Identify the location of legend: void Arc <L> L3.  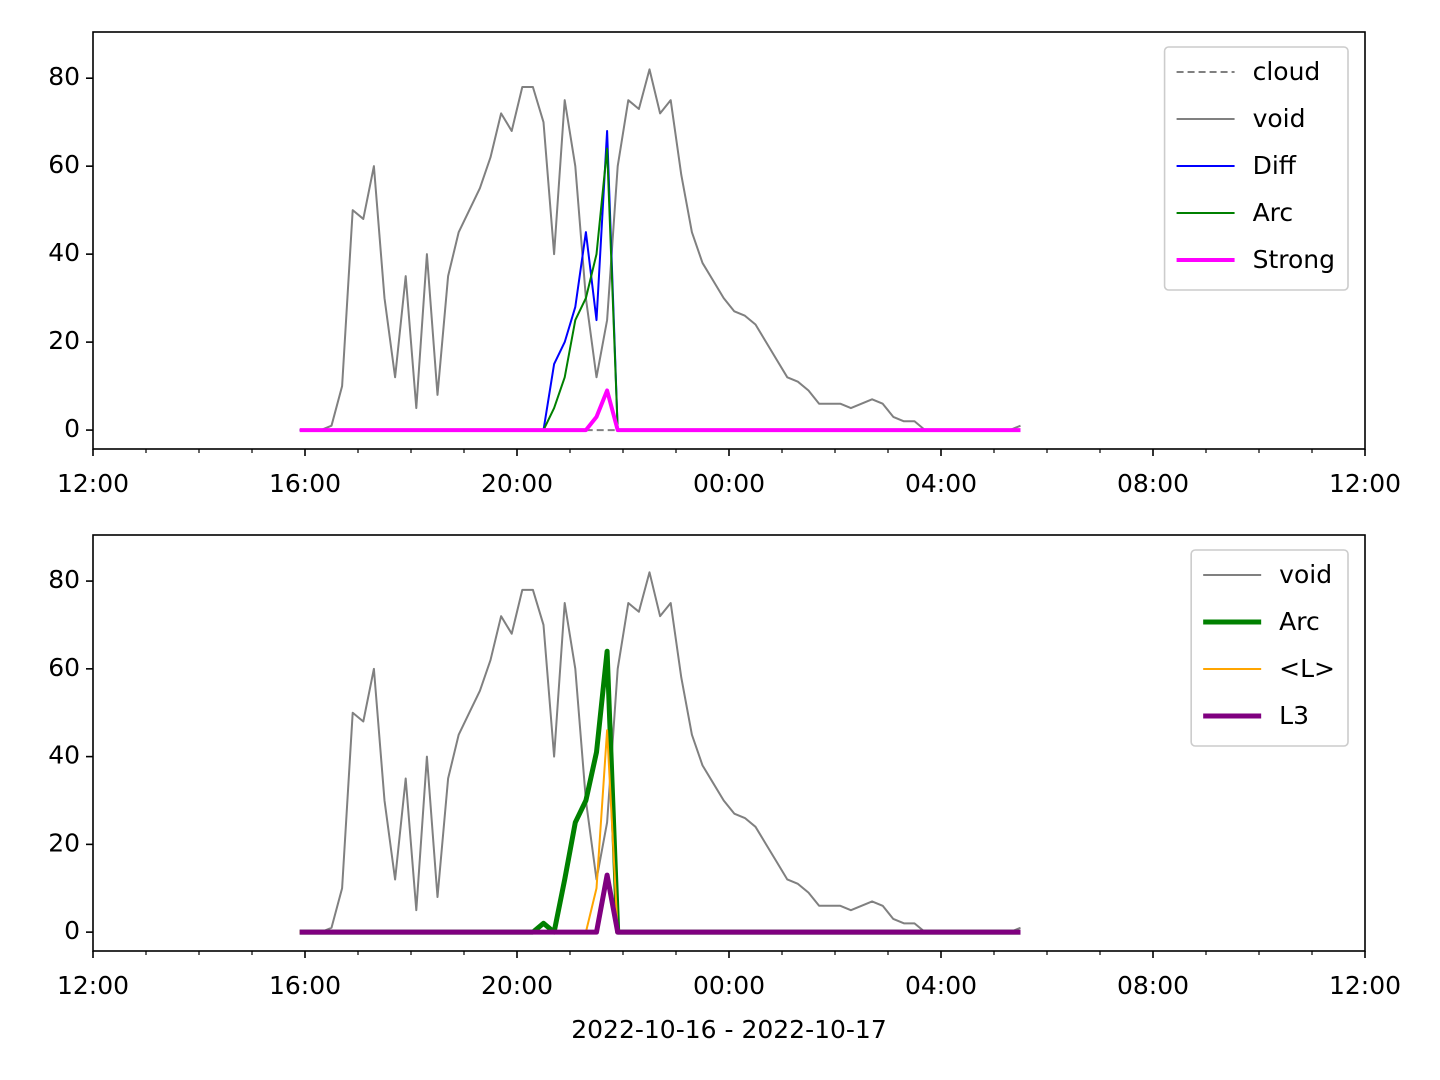
(1269, 648).